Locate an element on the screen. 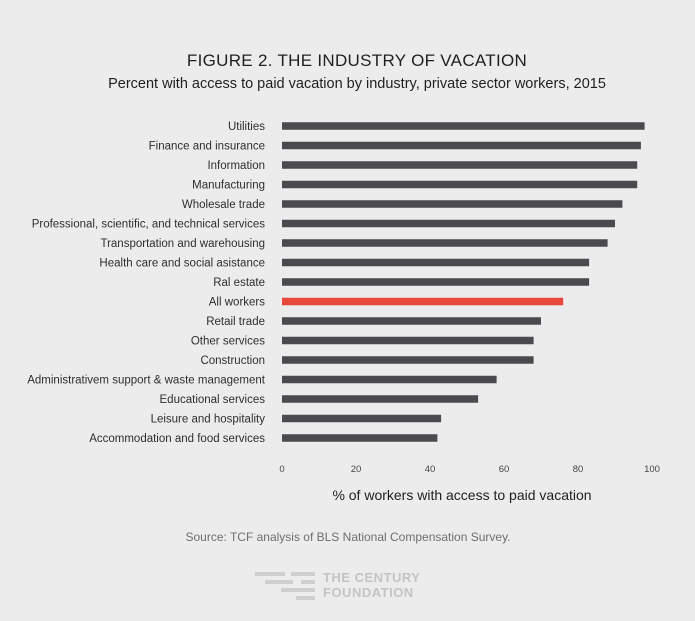 The image size is (695, 621). x-tick-label: 40 is located at coordinates (430, 469).